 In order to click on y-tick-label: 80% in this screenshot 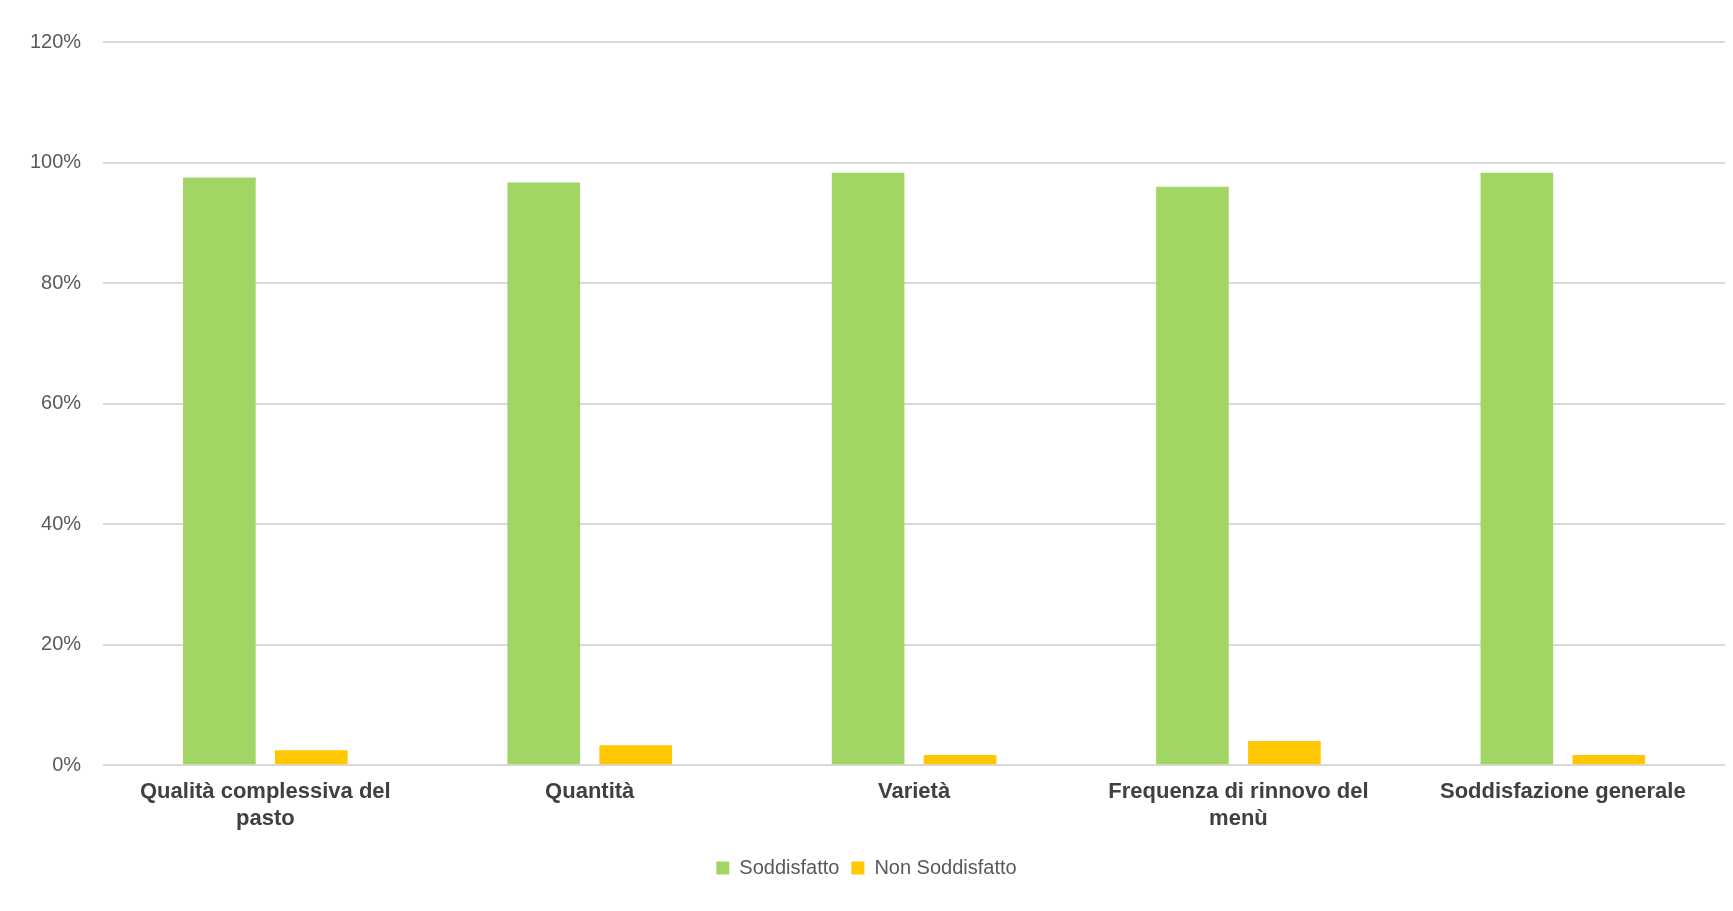, I will do `click(61, 281)`.